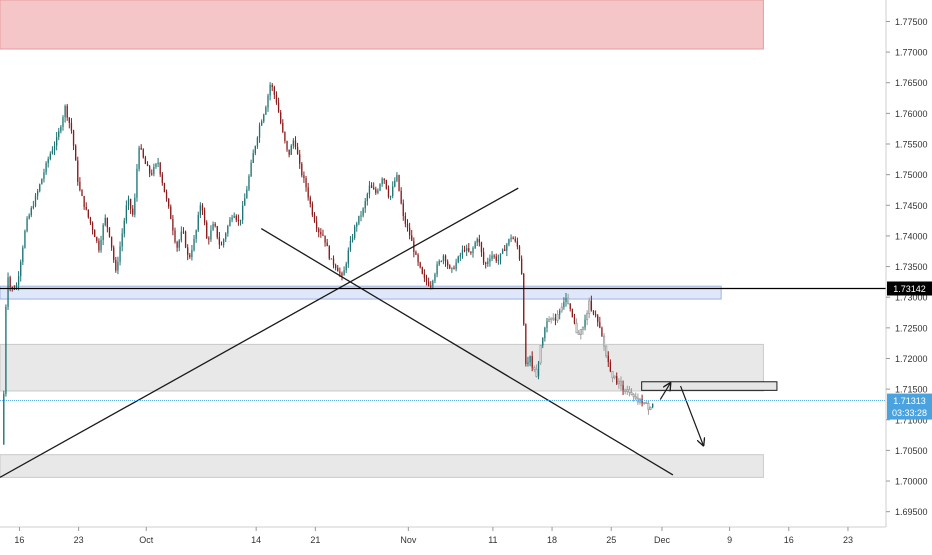 This screenshot has width=932, height=555. Describe the element at coordinates (911, 298) in the screenshot. I see `y-tick-label: 1.73000` at that location.